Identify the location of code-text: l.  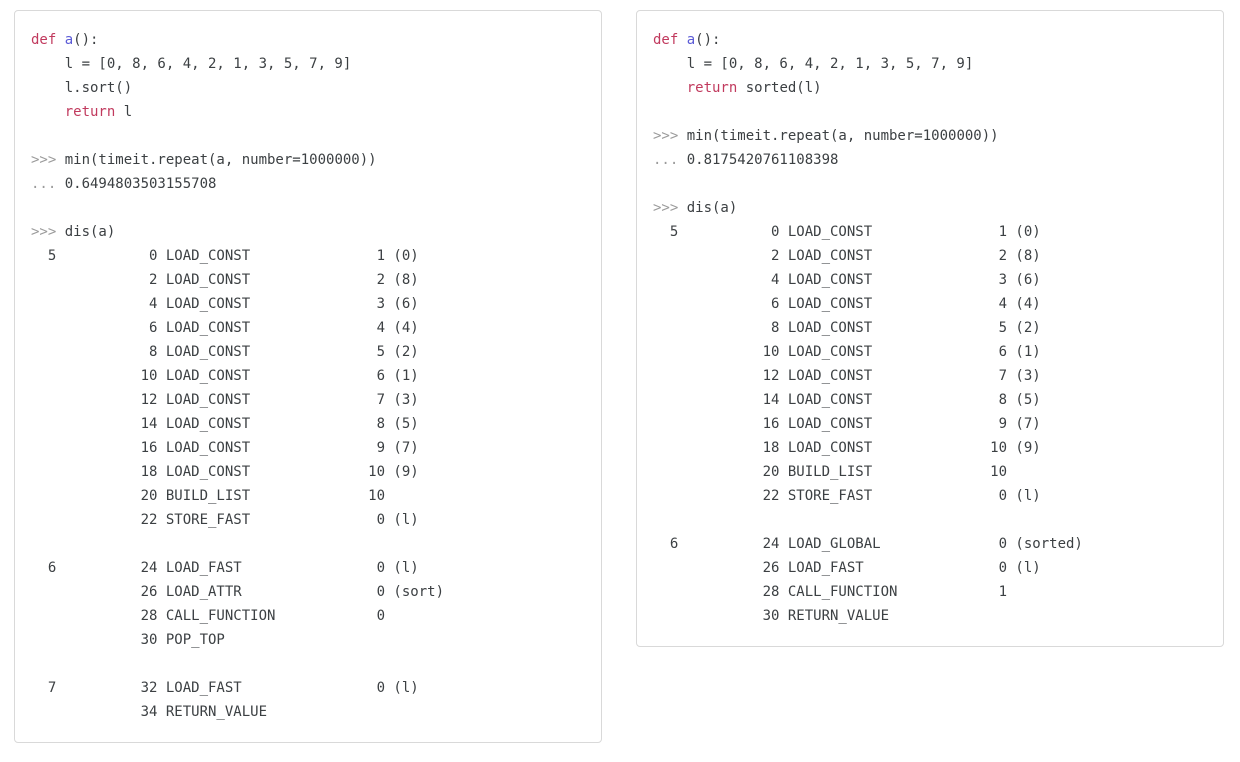
(124, 112).